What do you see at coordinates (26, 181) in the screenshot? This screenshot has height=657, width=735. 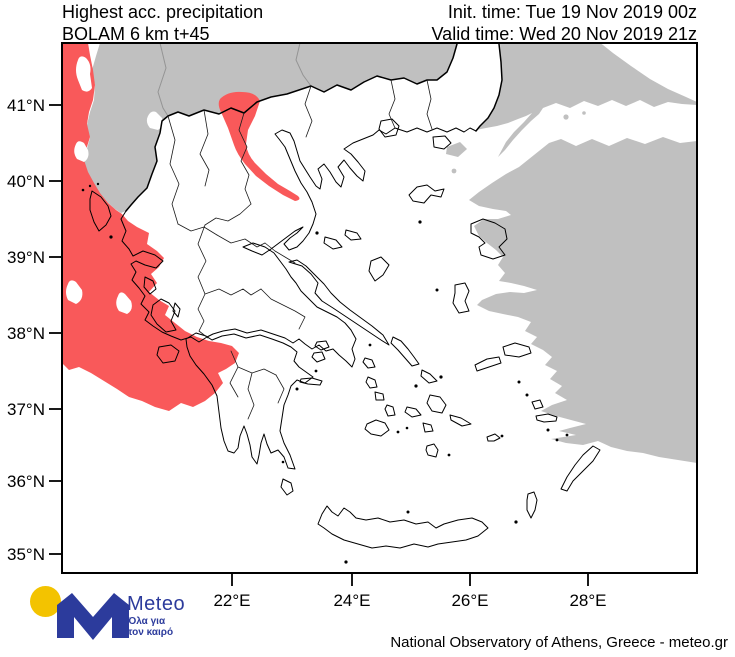 I see `lat-label-40n: 40°N` at bounding box center [26, 181].